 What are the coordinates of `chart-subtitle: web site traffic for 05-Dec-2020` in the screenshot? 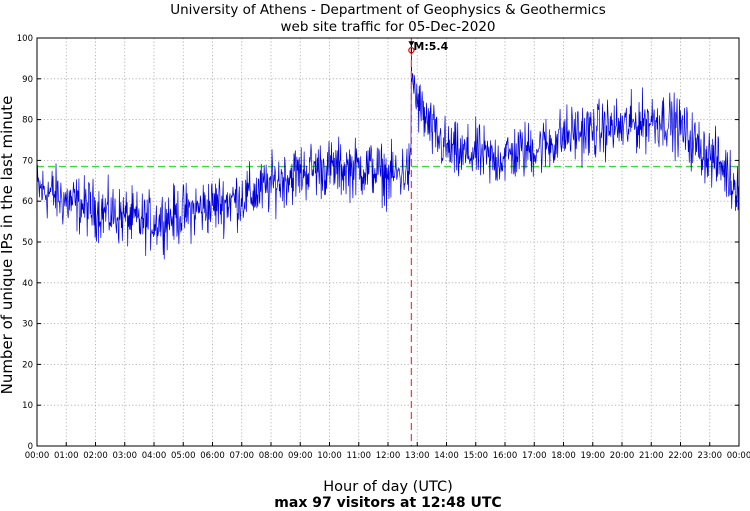 It's located at (387, 27).